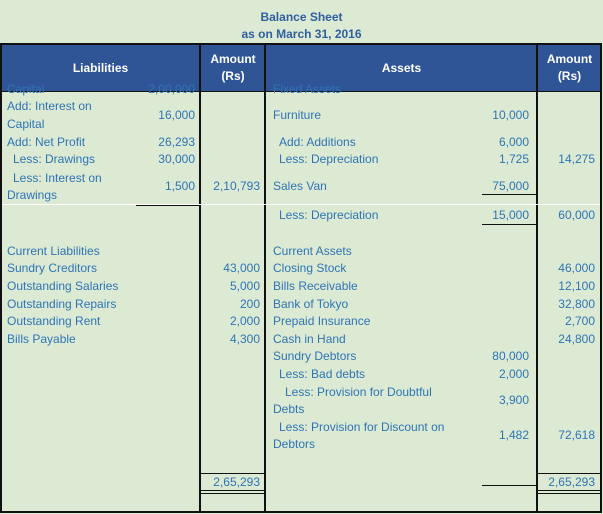 This screenshot has width=603, height=514. I want to click on current-asset-amount: 12,100, so click(576, 286).